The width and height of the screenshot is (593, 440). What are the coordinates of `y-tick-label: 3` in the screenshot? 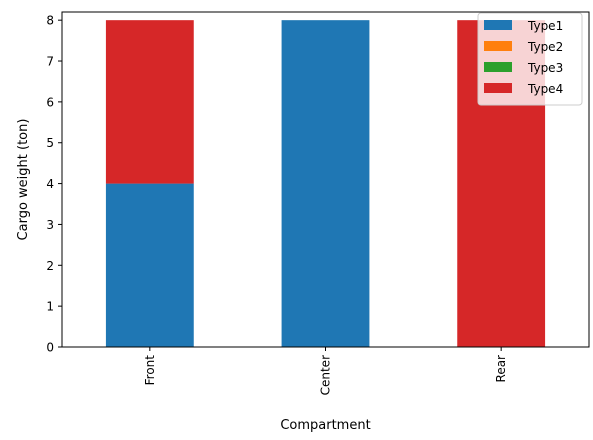 It's located at (50, 225).